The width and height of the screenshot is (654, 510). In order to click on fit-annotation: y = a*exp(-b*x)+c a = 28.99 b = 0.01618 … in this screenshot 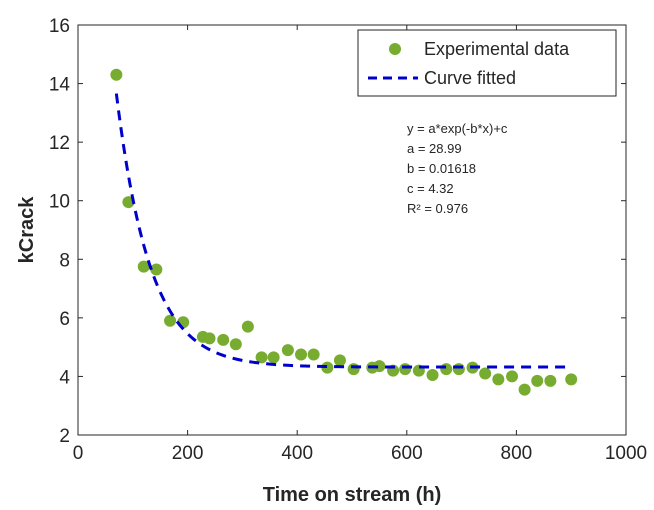, I will do `click(457, 168)`.